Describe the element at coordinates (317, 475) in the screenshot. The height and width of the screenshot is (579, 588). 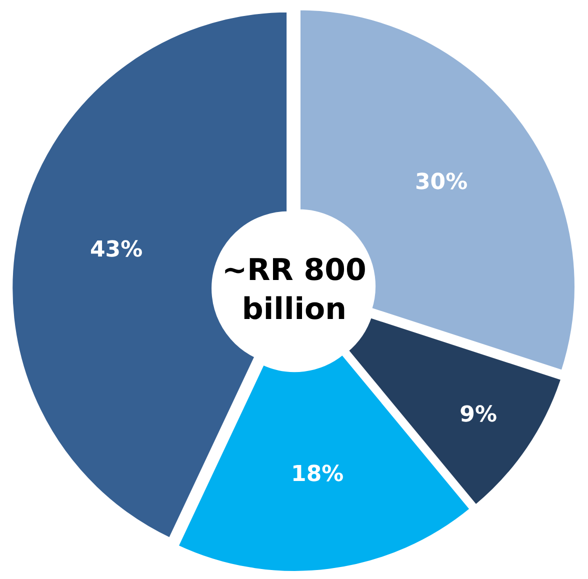
I see `data-label: 18%` at that location.